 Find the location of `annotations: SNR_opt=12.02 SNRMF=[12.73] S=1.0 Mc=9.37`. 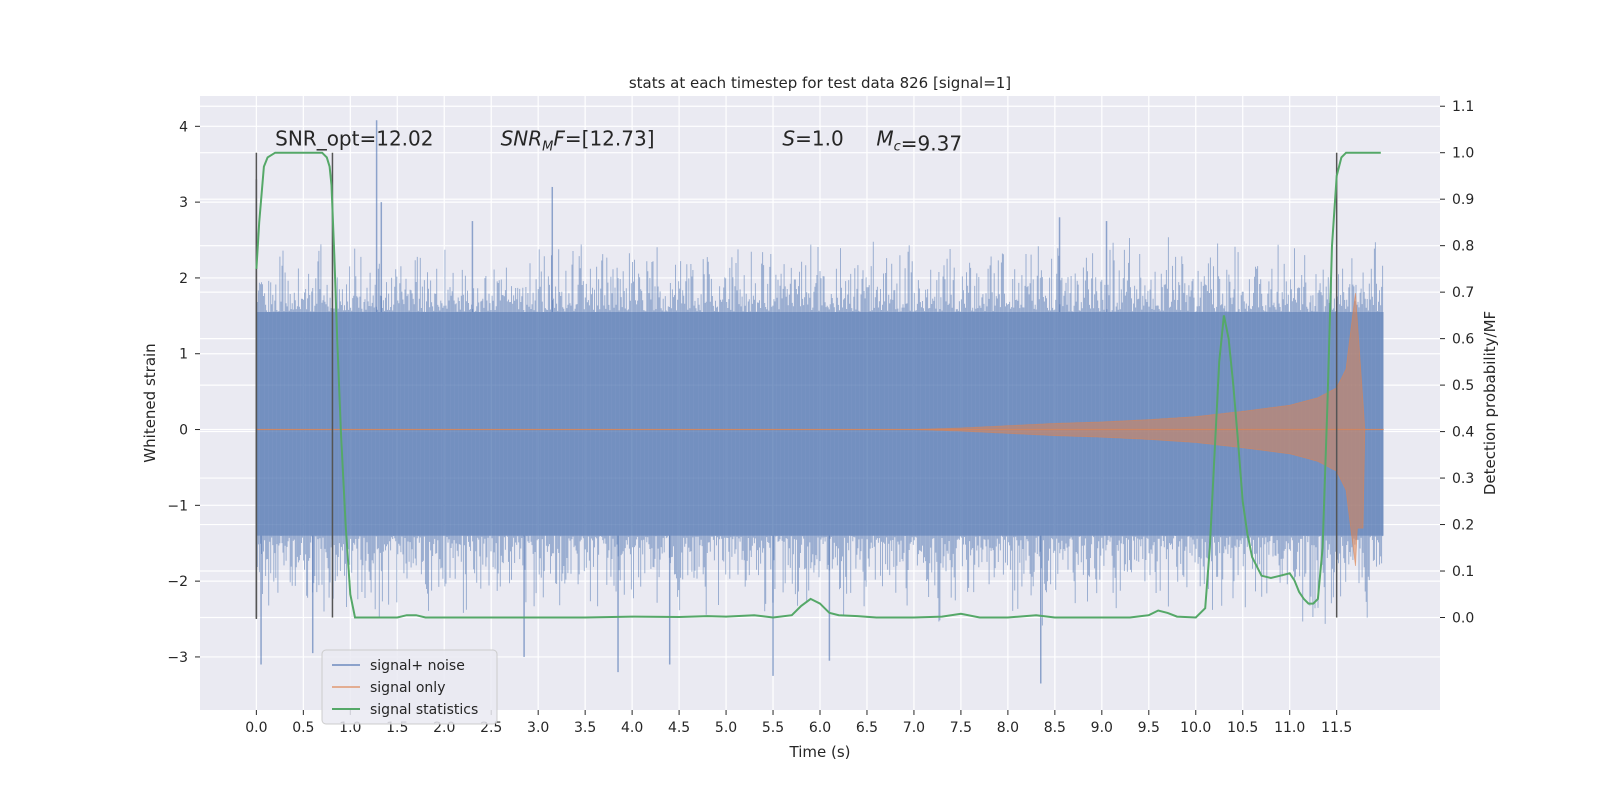

annotations: SNR_opt=12.02 SNRMF=[12.73] S=1.0 Mc=9.37 is located at coordinates (618, 141).